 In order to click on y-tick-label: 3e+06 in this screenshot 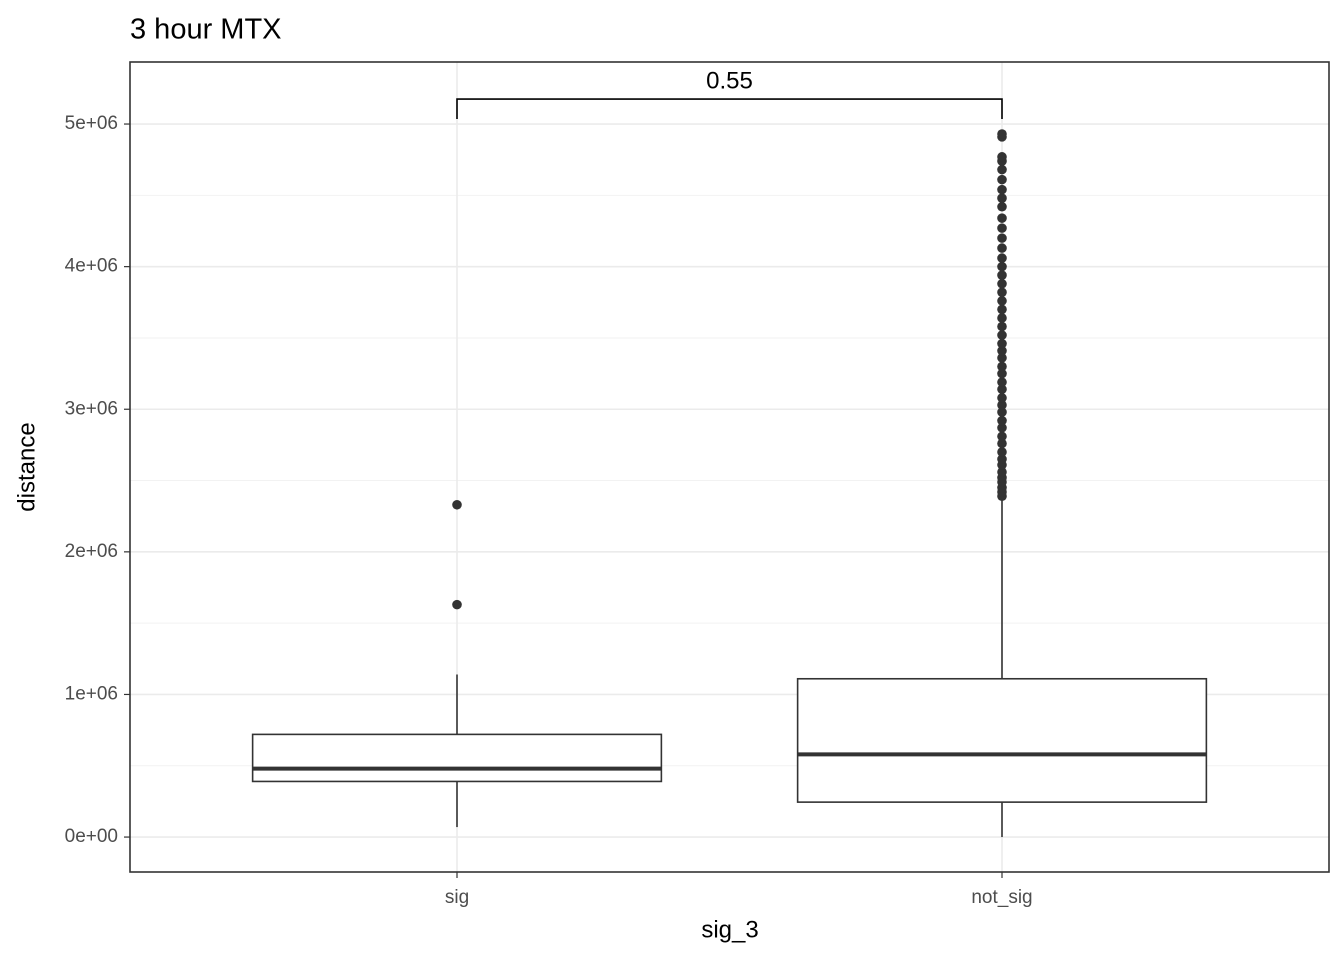, I will do `click(91, 408)`.